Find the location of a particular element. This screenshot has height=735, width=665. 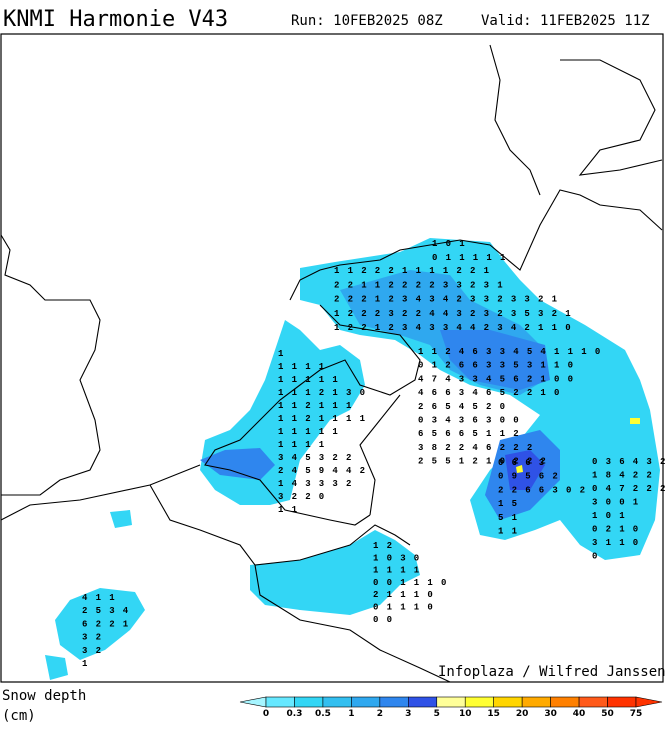

depth-label-row: 1 1 2 2 2 1 1 1 1 2 2 1 is located at coordinates (412, 271).